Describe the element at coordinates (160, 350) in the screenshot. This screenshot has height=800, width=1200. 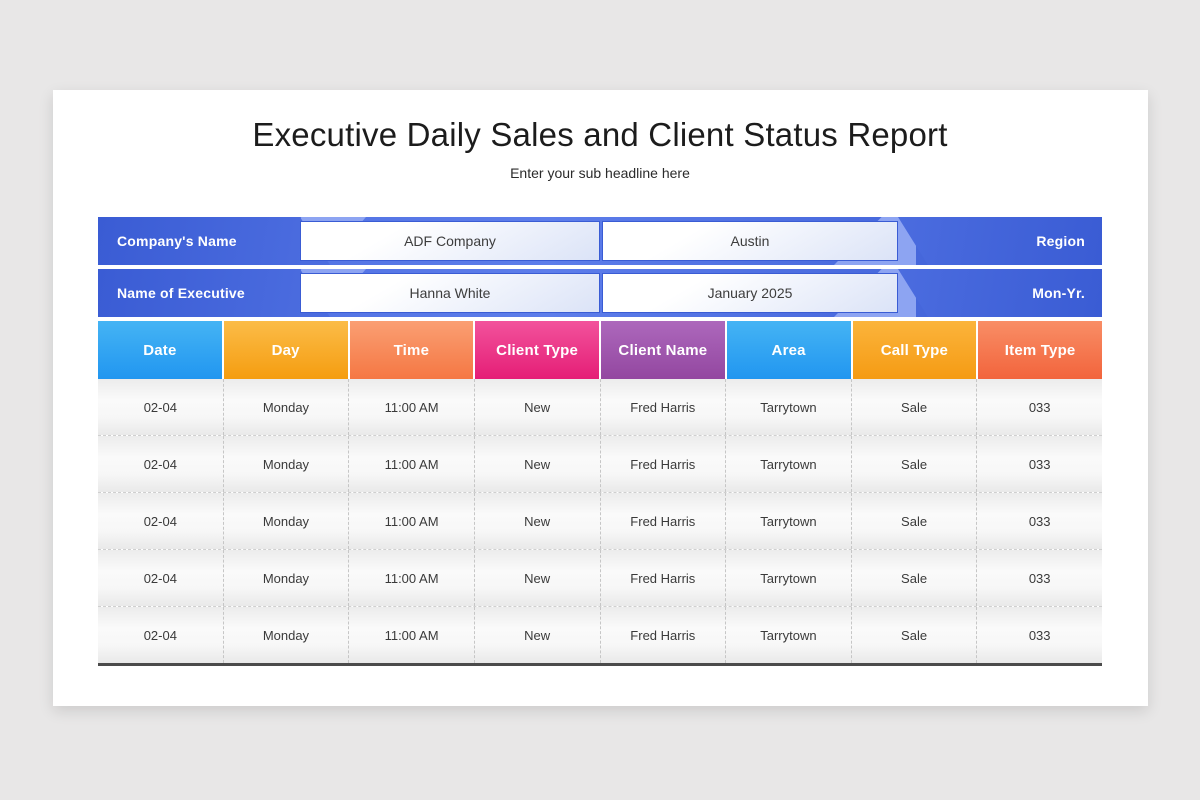
I see `header-cell: Date` at that location.